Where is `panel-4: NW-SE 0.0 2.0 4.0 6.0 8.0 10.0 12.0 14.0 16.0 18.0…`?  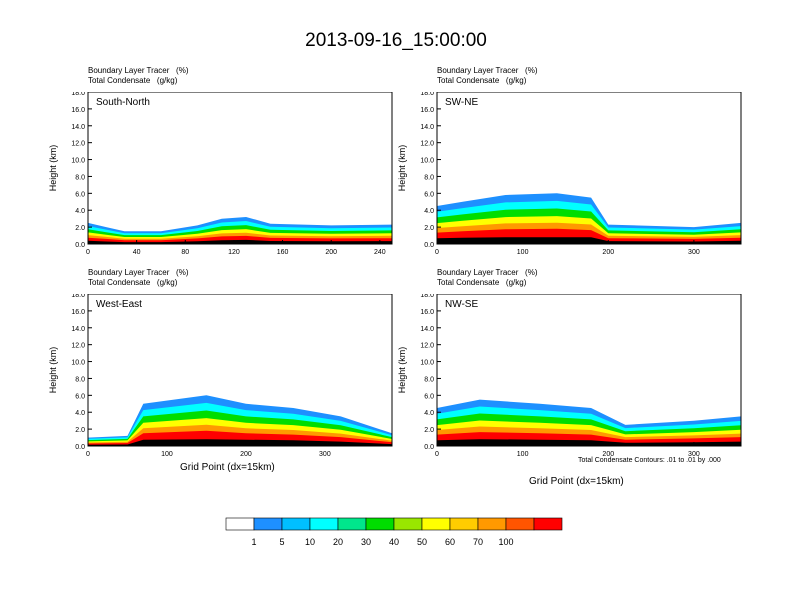
panel-4: NW-SE 0.0 2.0 4.0 6.0 8.0 10.0 12.0 14.0 16.0 18.0… is located at coordinates (569, 376).